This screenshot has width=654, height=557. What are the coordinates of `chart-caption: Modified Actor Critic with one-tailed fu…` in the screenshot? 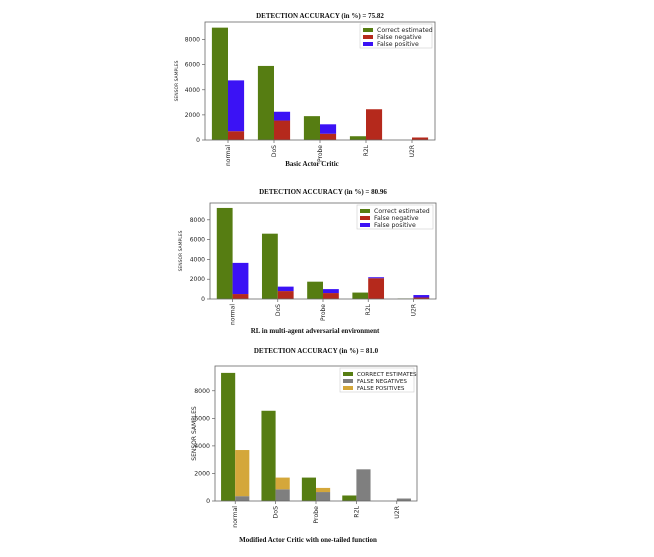 It's located at (308, 540).